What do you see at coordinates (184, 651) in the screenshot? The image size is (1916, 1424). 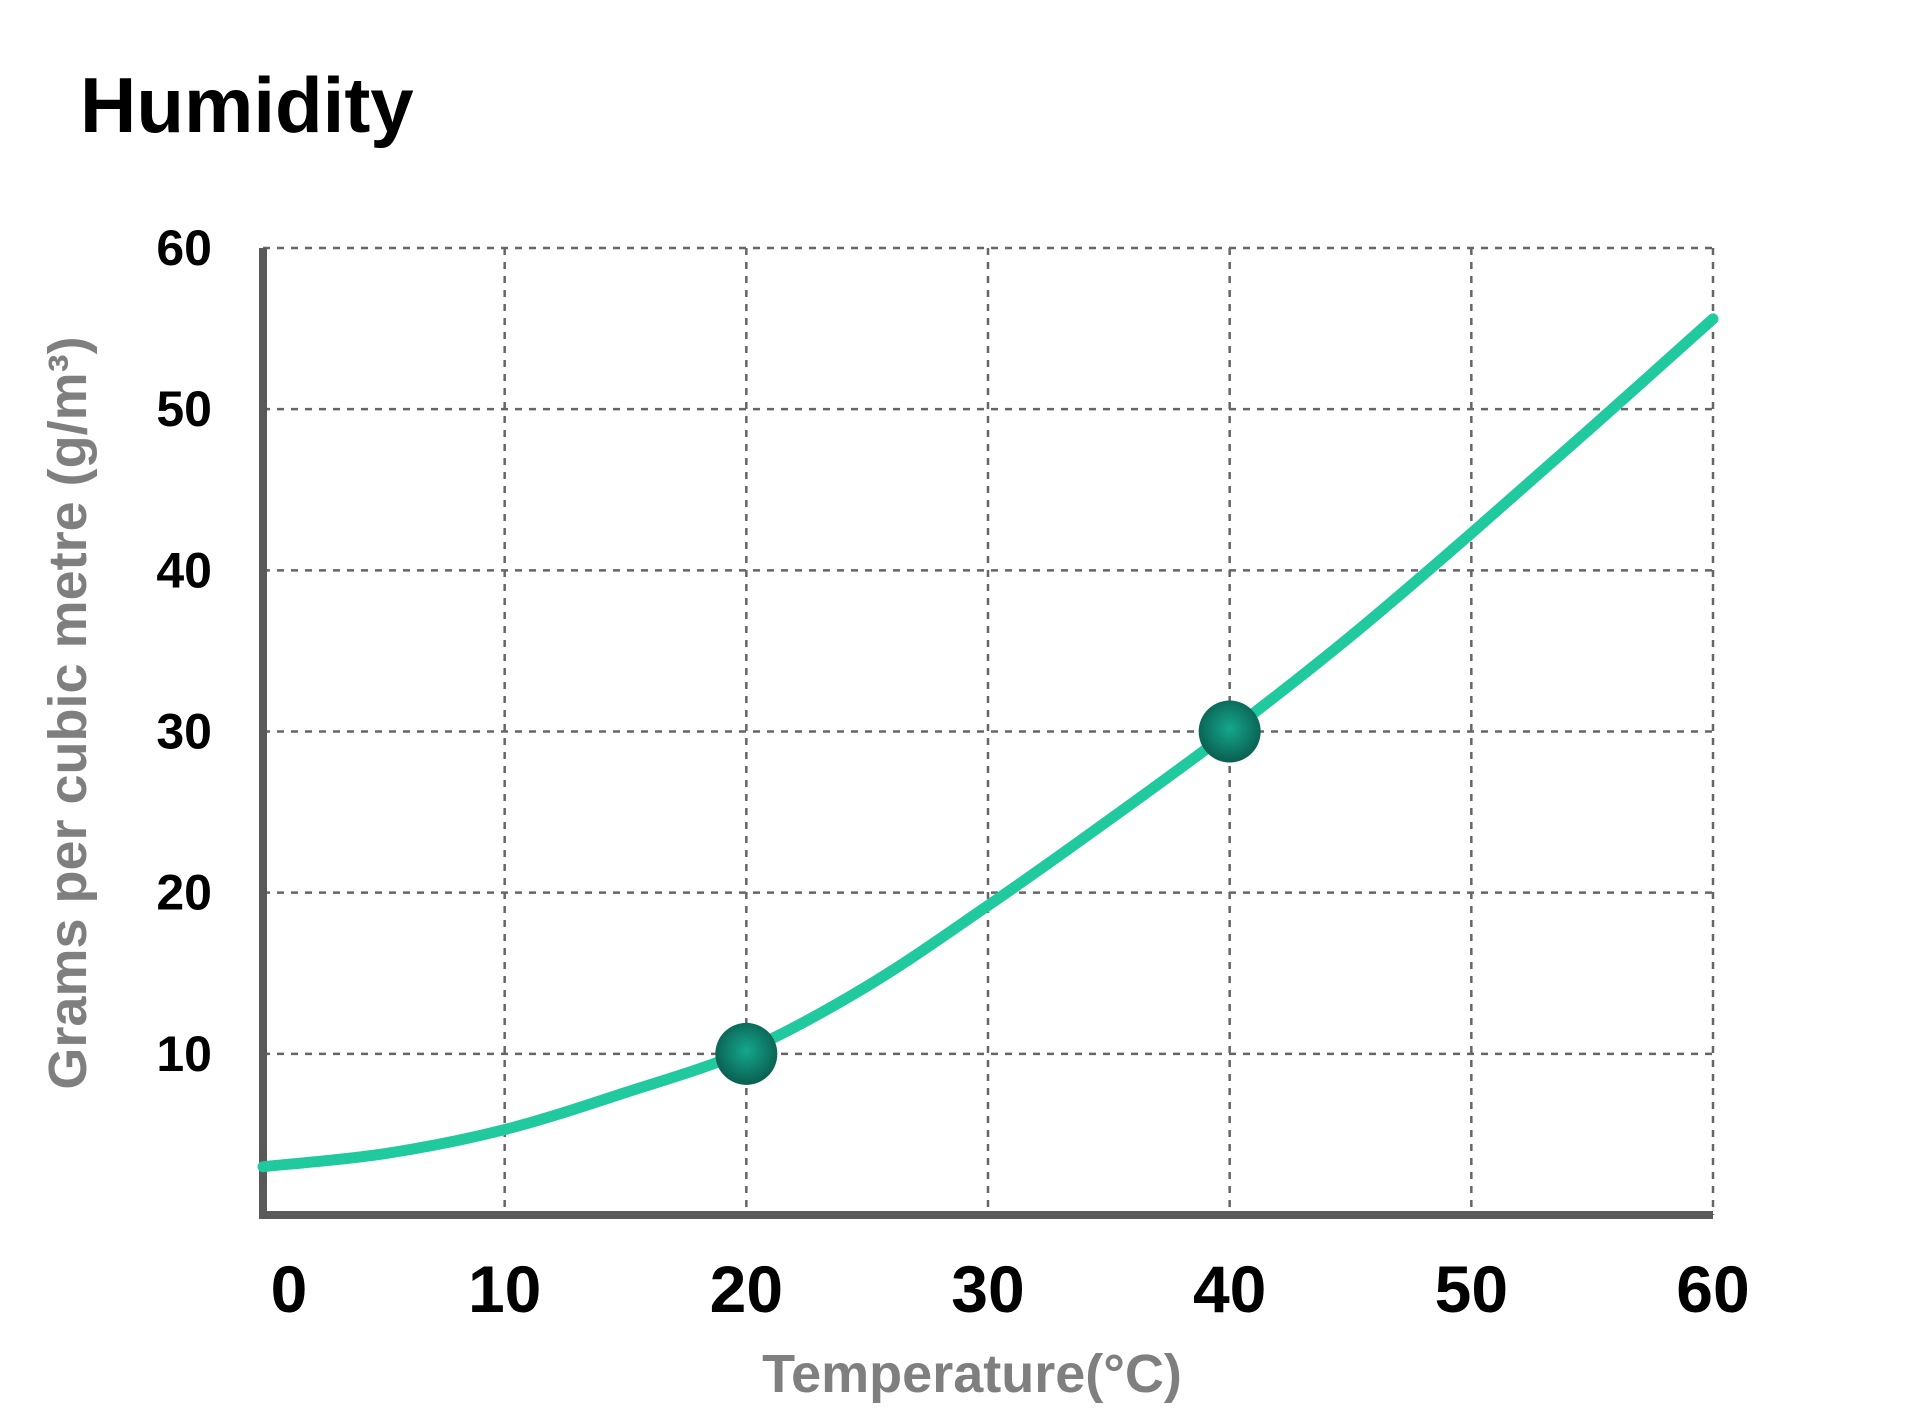 I see `y-tick-labels: 10 20 30 40 50 60` at bounding box center [184, 651].